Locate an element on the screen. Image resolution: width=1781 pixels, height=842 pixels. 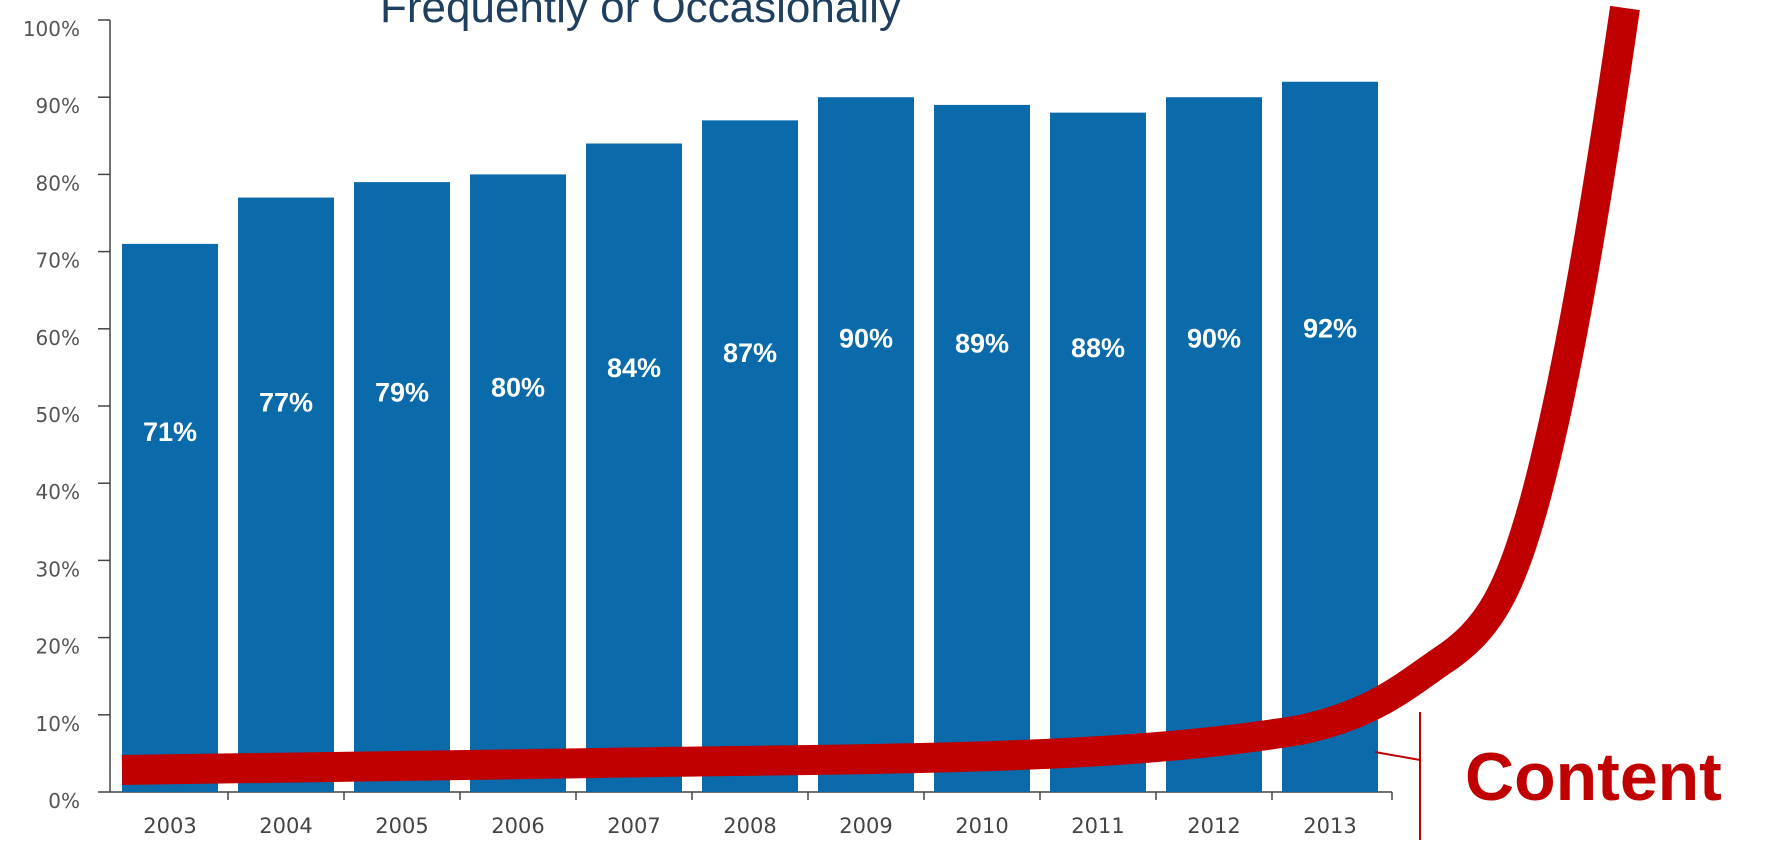
x-tick-label: 2009 is located at coordinates (865, 826).